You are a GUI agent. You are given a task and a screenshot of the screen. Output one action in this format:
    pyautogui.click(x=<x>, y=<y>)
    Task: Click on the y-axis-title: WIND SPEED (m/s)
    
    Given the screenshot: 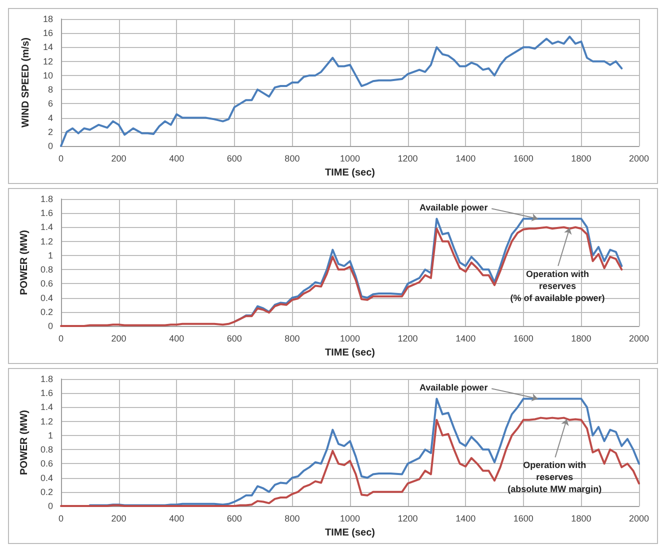 What is the action you would take?
    pyautogui.click(x=26, y=82)
    